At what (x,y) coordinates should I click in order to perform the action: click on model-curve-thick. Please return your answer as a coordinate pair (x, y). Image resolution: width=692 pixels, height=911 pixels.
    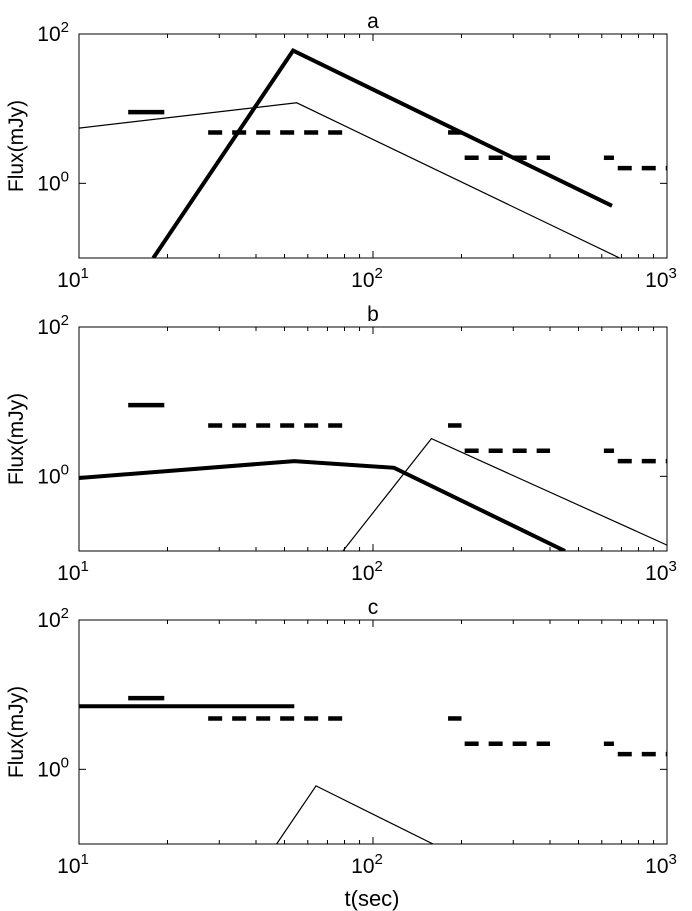
    Looking at the image, I should click on (322, 505).